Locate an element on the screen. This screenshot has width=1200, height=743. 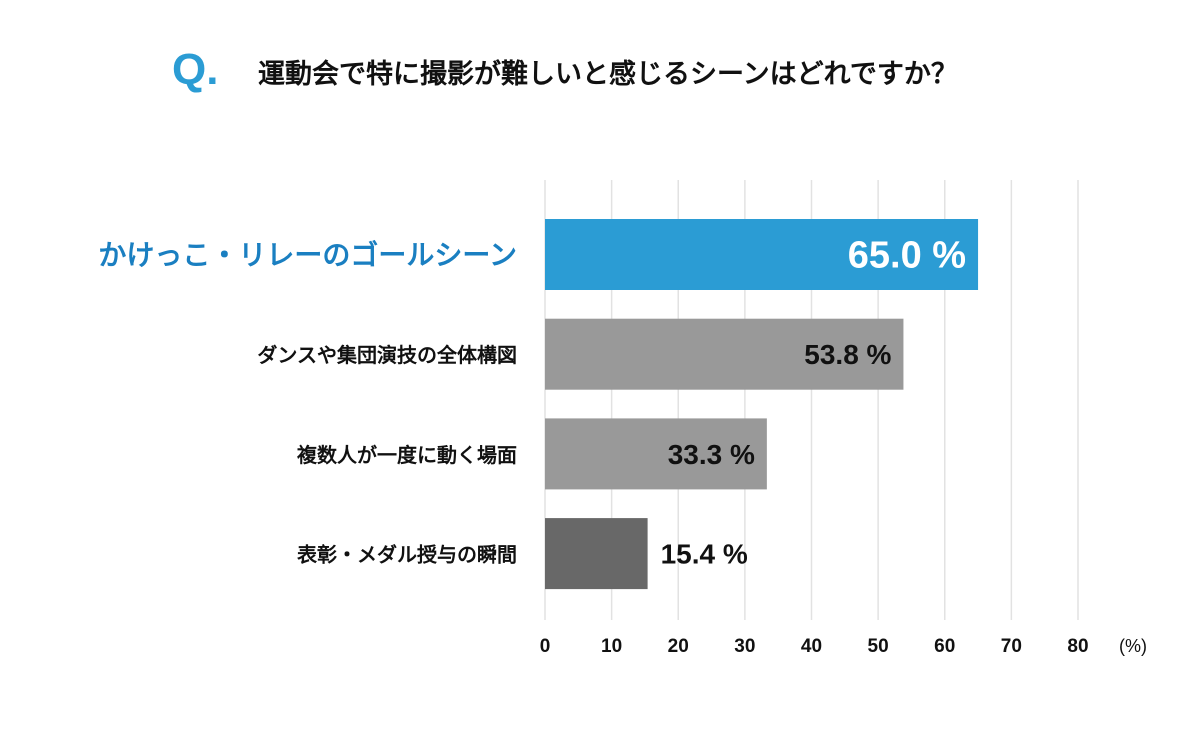
x-tick-label: 80 is located at coordinates (1077, 646).